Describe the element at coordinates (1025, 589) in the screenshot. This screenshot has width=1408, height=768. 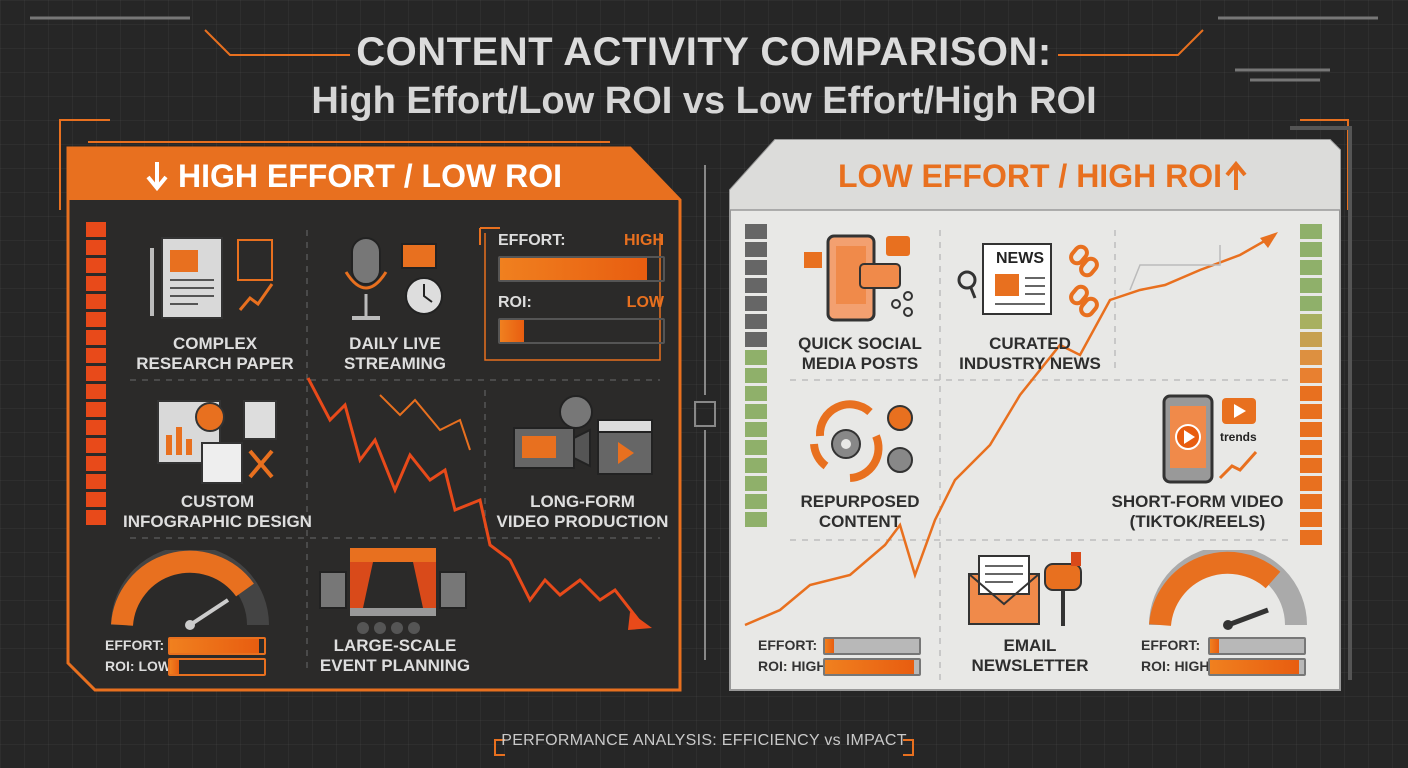
I see `envelope-icon` at that location.